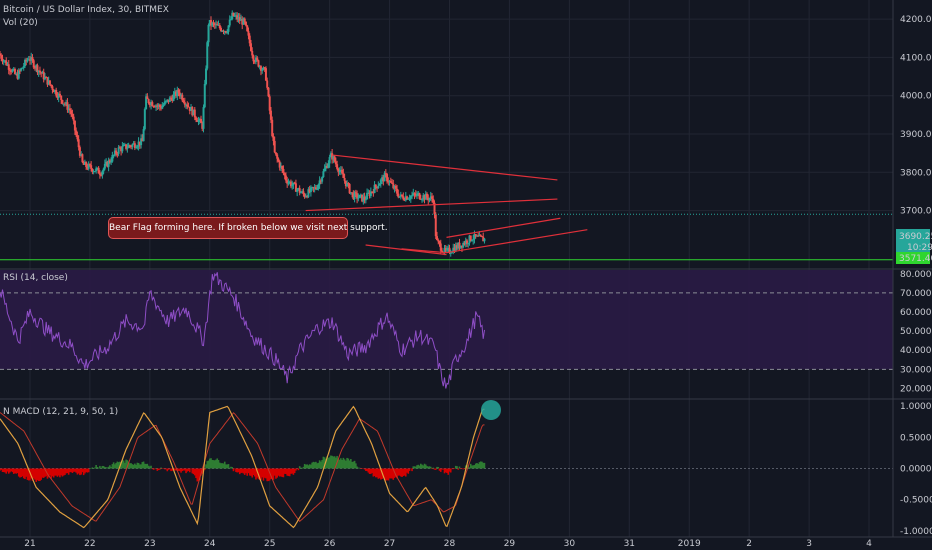  What do you see at coordinates (809, 544) in the screenshot?
I see `x-tick-label: 3` at bounding box center [809, 544].